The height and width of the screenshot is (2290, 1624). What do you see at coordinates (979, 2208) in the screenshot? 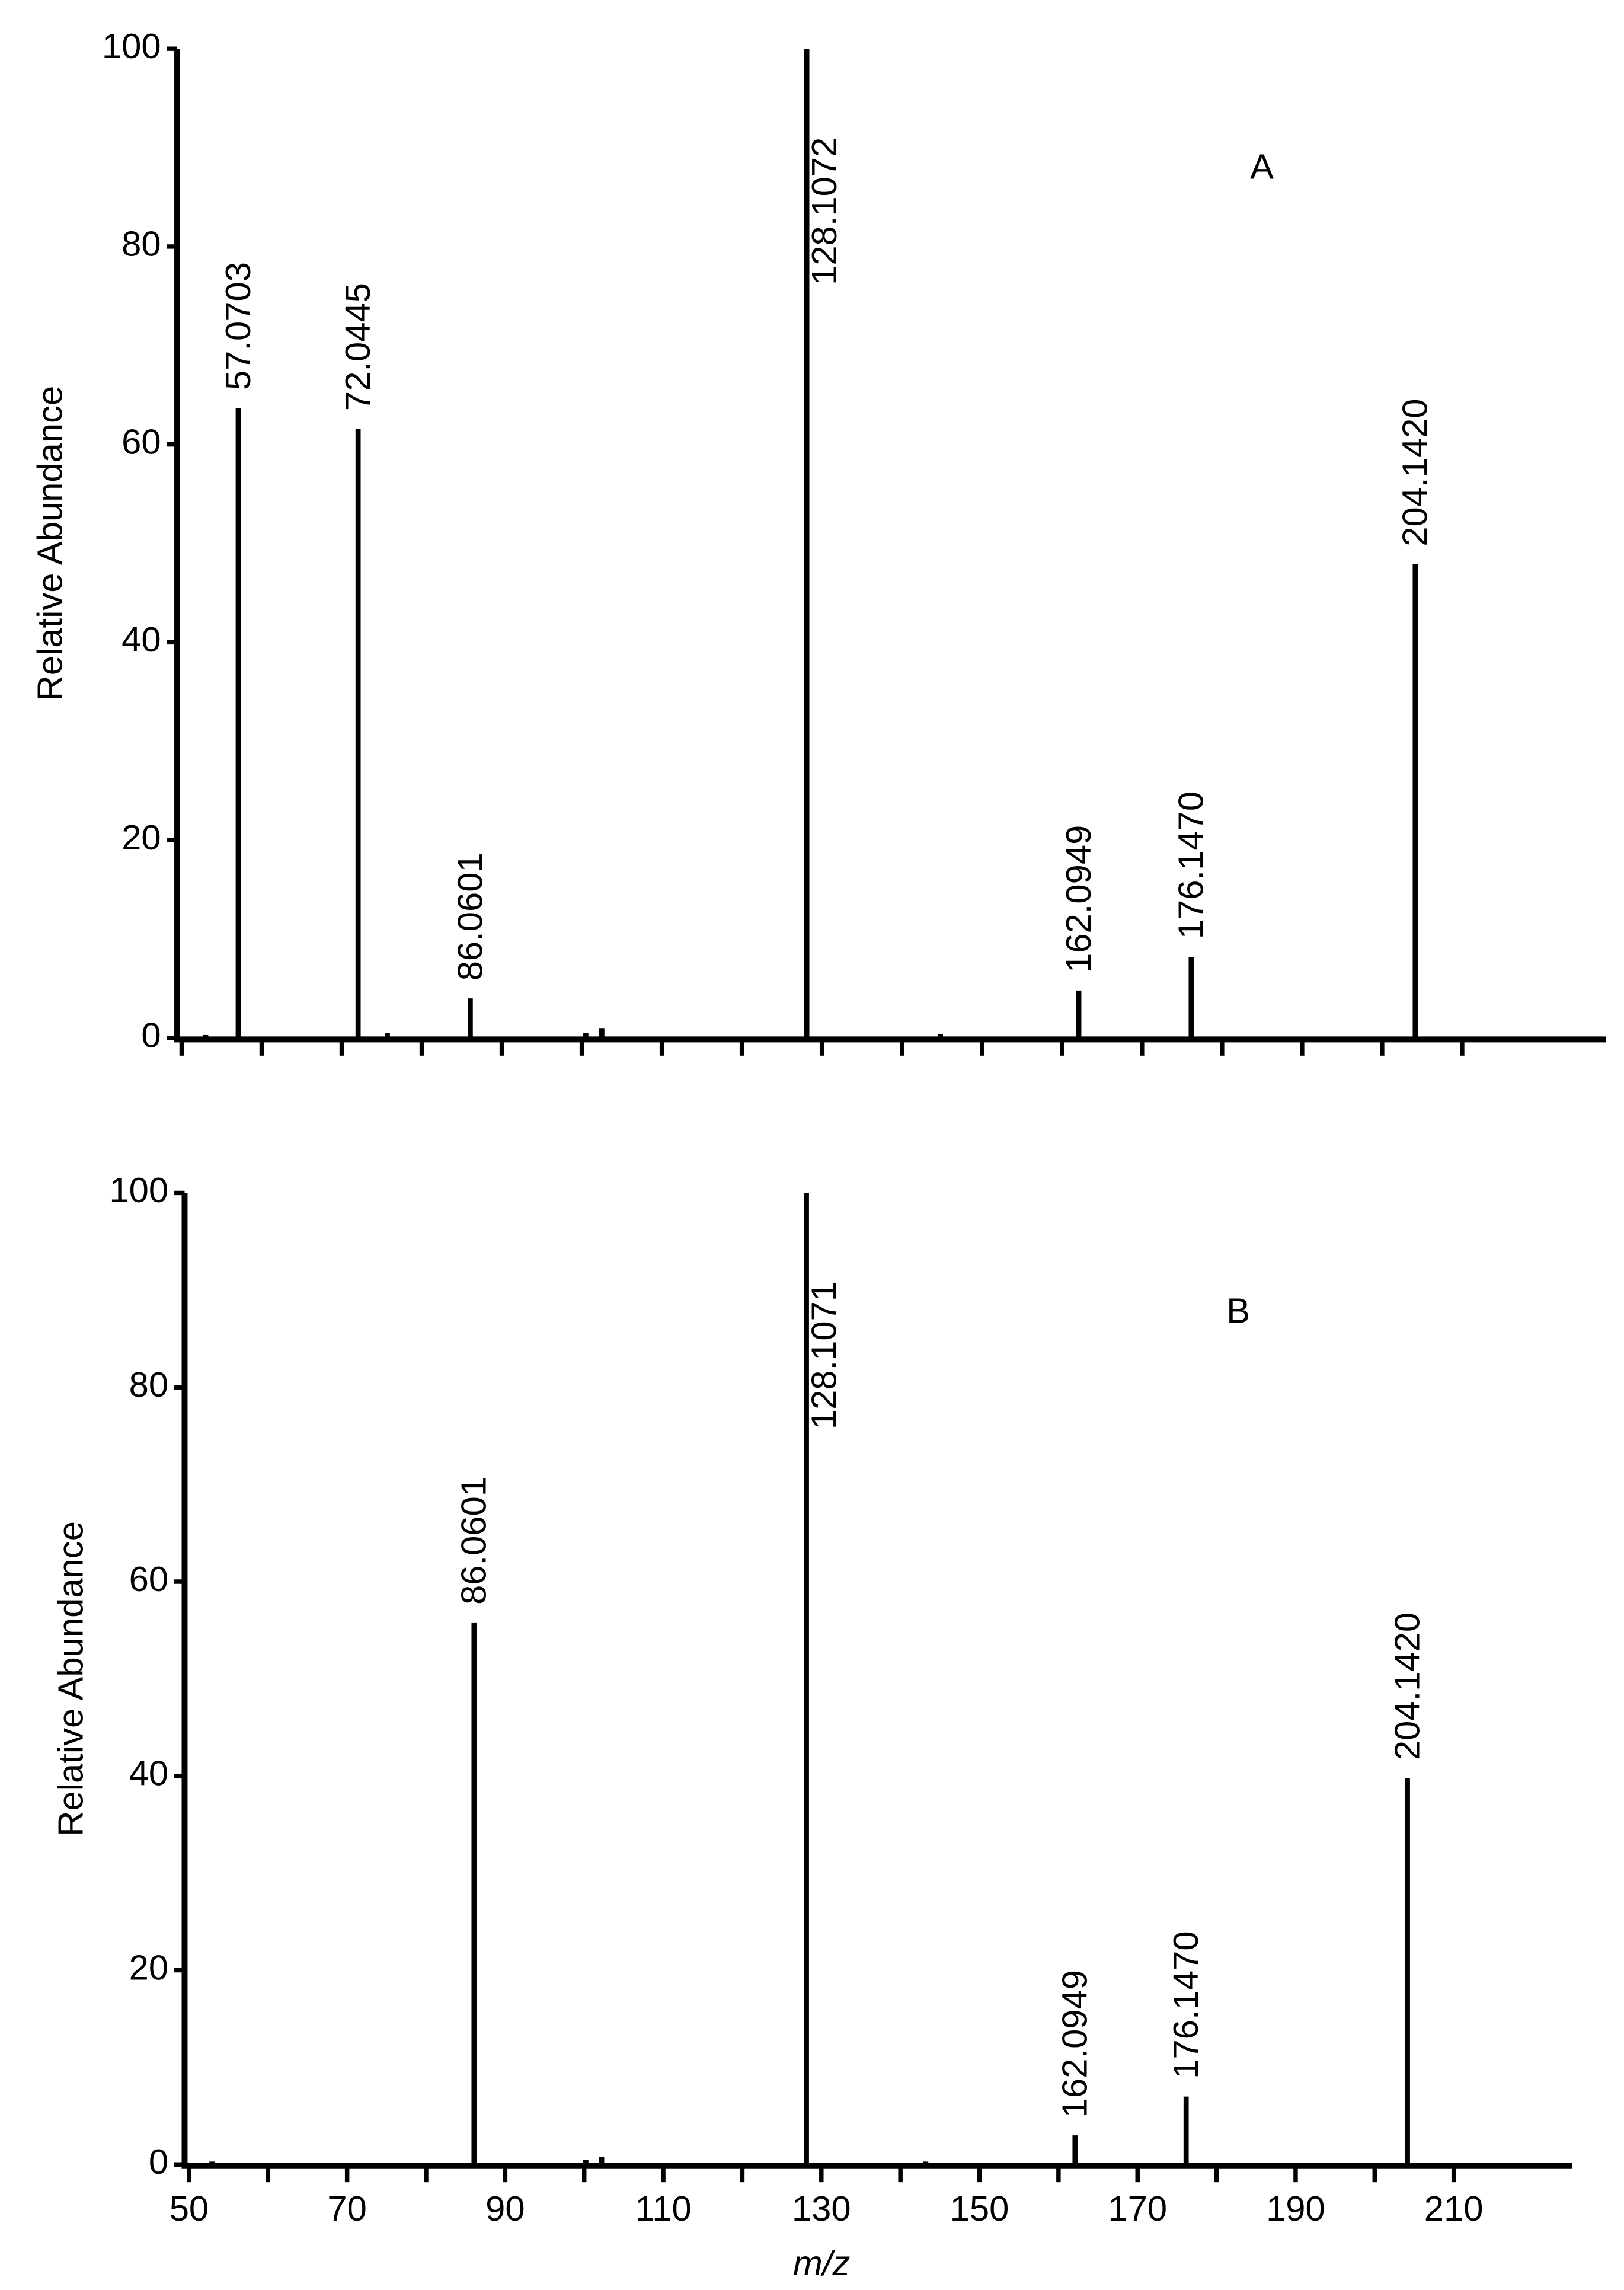
I see `x-tick-label: 150` at bounding box center [979, 2208].